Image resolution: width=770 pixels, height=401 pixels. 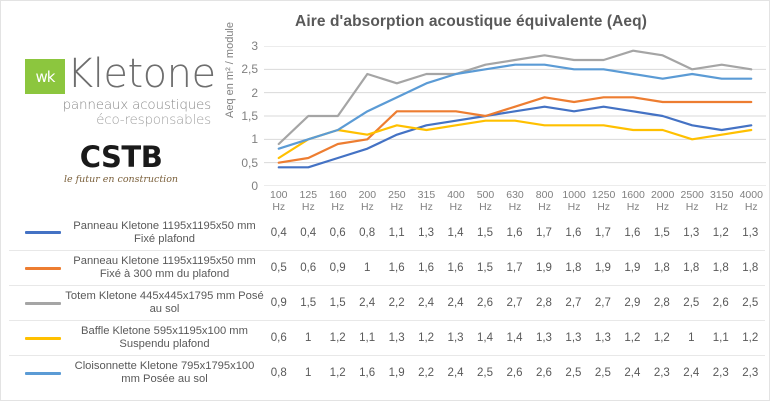 I want to click on x-axis-tick-label: 100 Hz, so click(x=279, y=203).